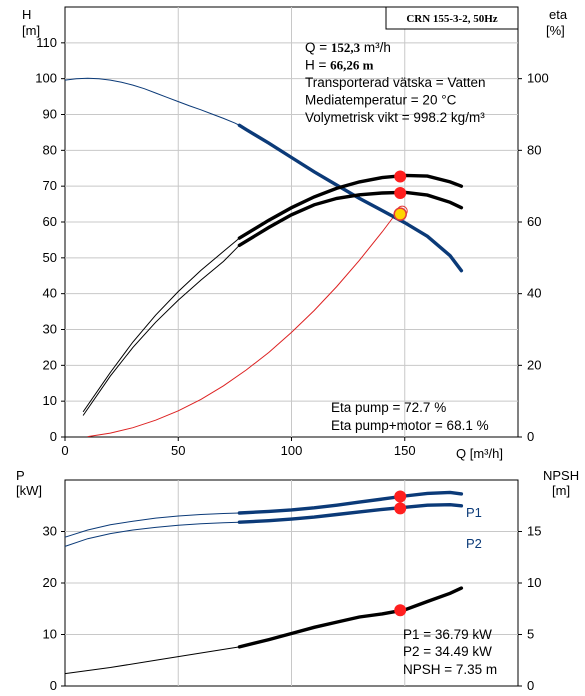 The width and height of the screenshot is (585, 696). I want to click on top-ytick-label: 70, so click(50, 185).